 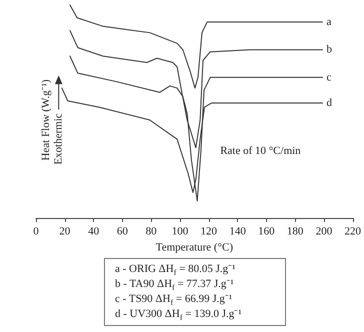 I want to click on text: c - TS90 ΔH$_{f}$ = 66.99 J.g⁻¹, so click(x=174, y=300).